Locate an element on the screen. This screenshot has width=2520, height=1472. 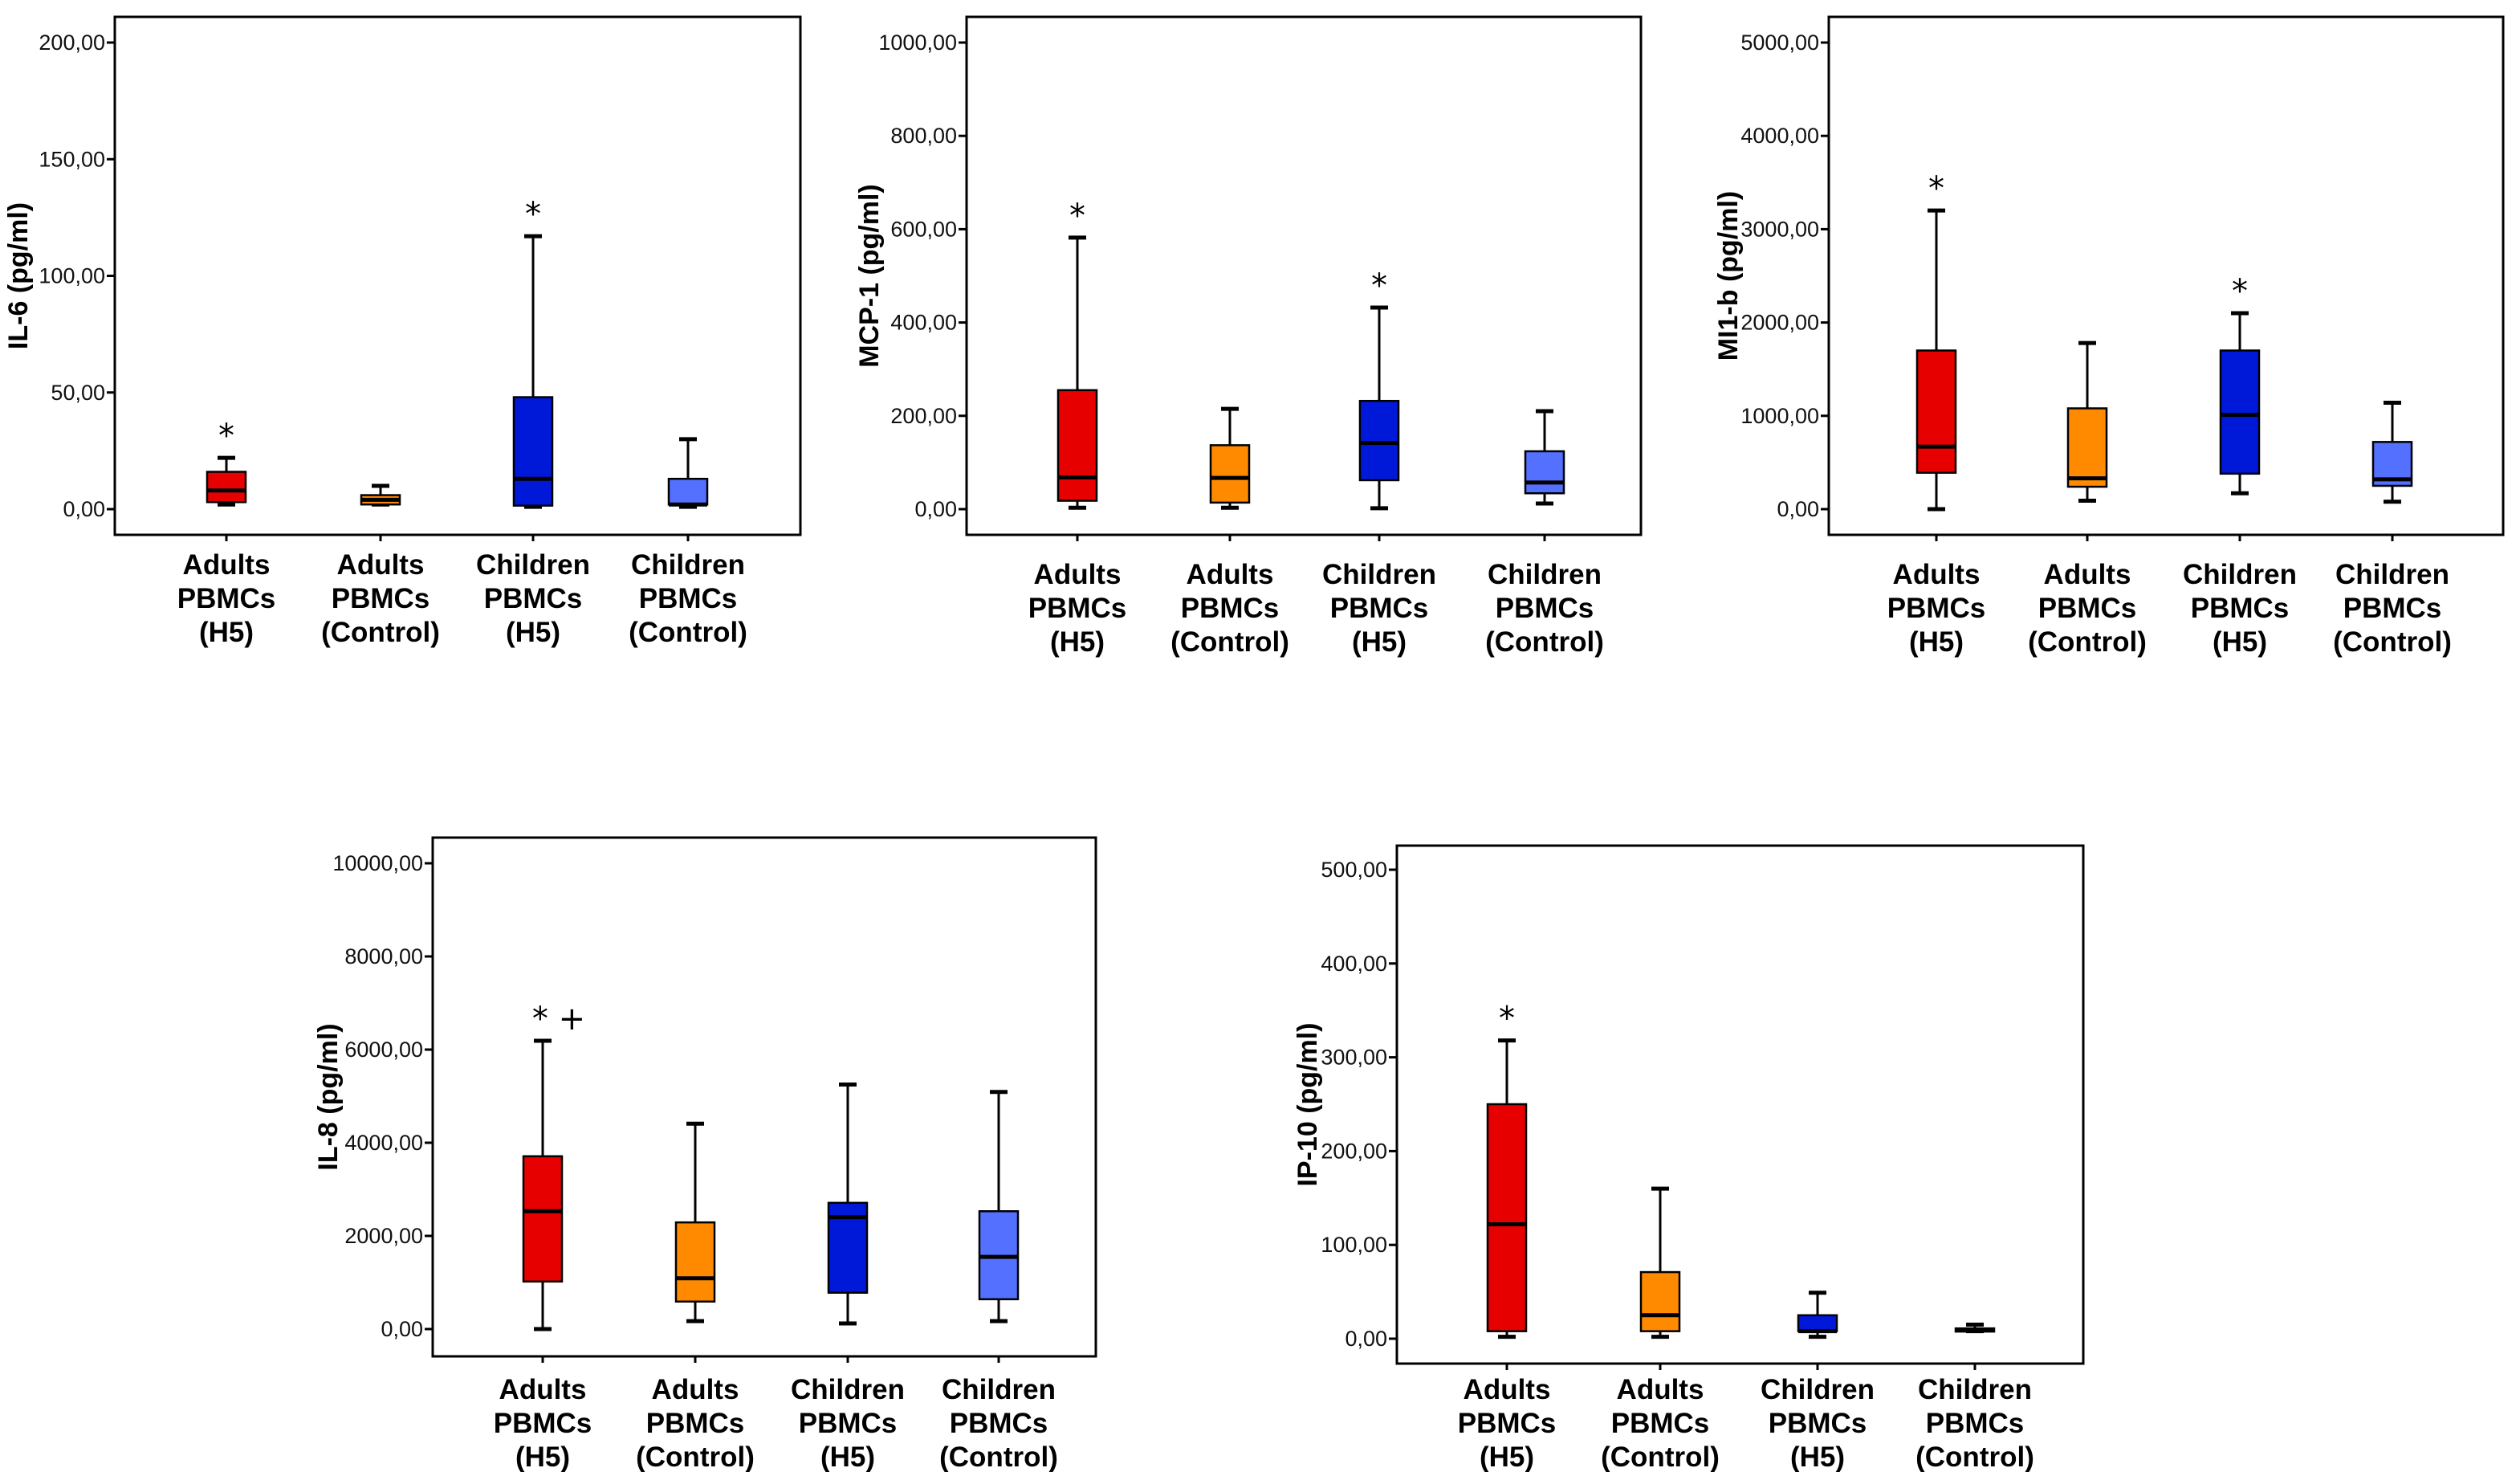
y-tick-label: 4000,00 is located at coordinates (383, 1143).